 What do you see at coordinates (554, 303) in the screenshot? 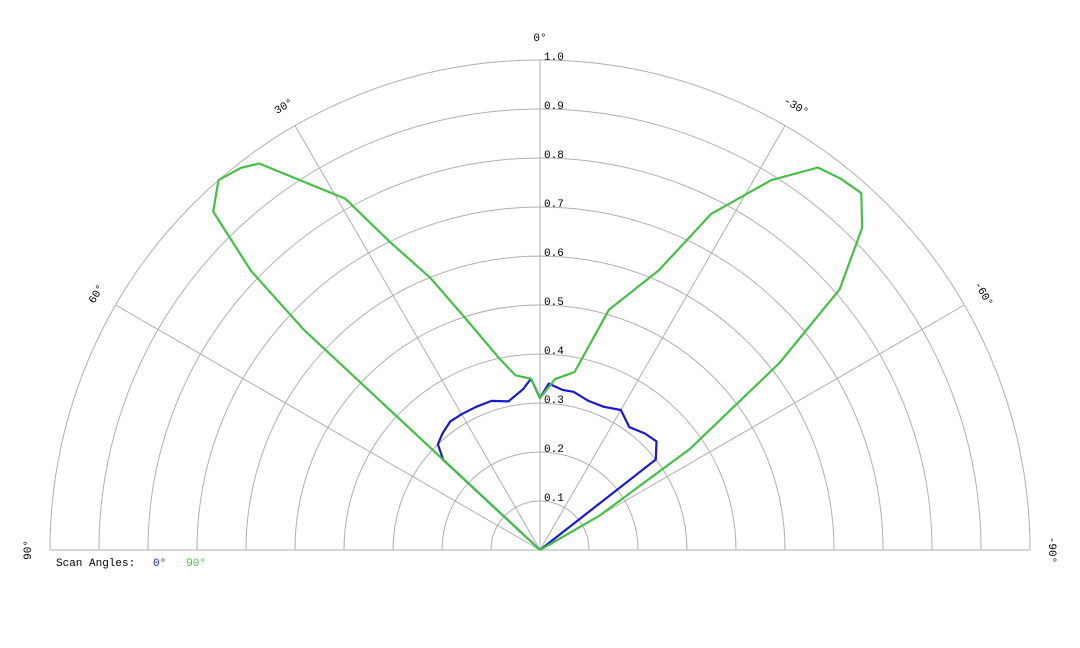
I see `r-tick-label: 0.5` at bounding box center [554, 303].